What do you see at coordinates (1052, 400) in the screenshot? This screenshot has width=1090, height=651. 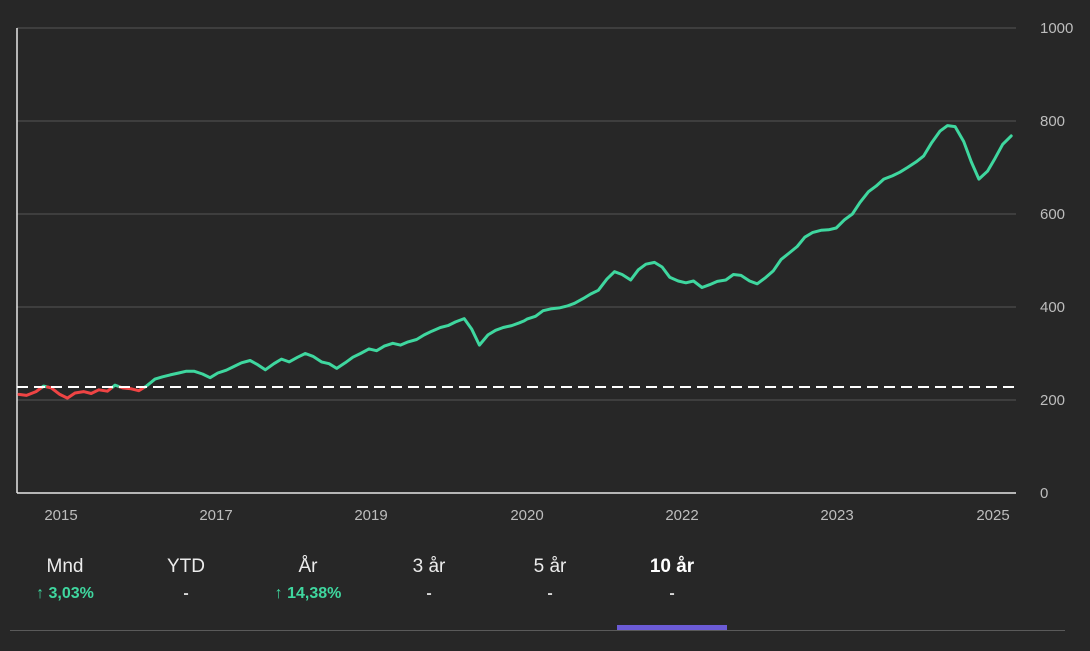 I see `y-tick-label: 200` at bounding box center [1052, 400].